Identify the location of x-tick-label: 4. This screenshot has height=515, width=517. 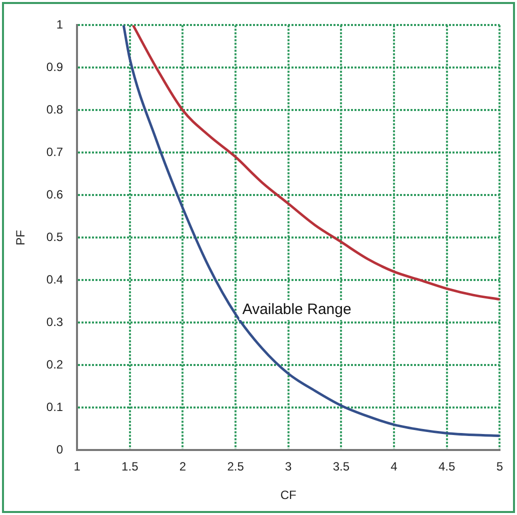
(394, 467).